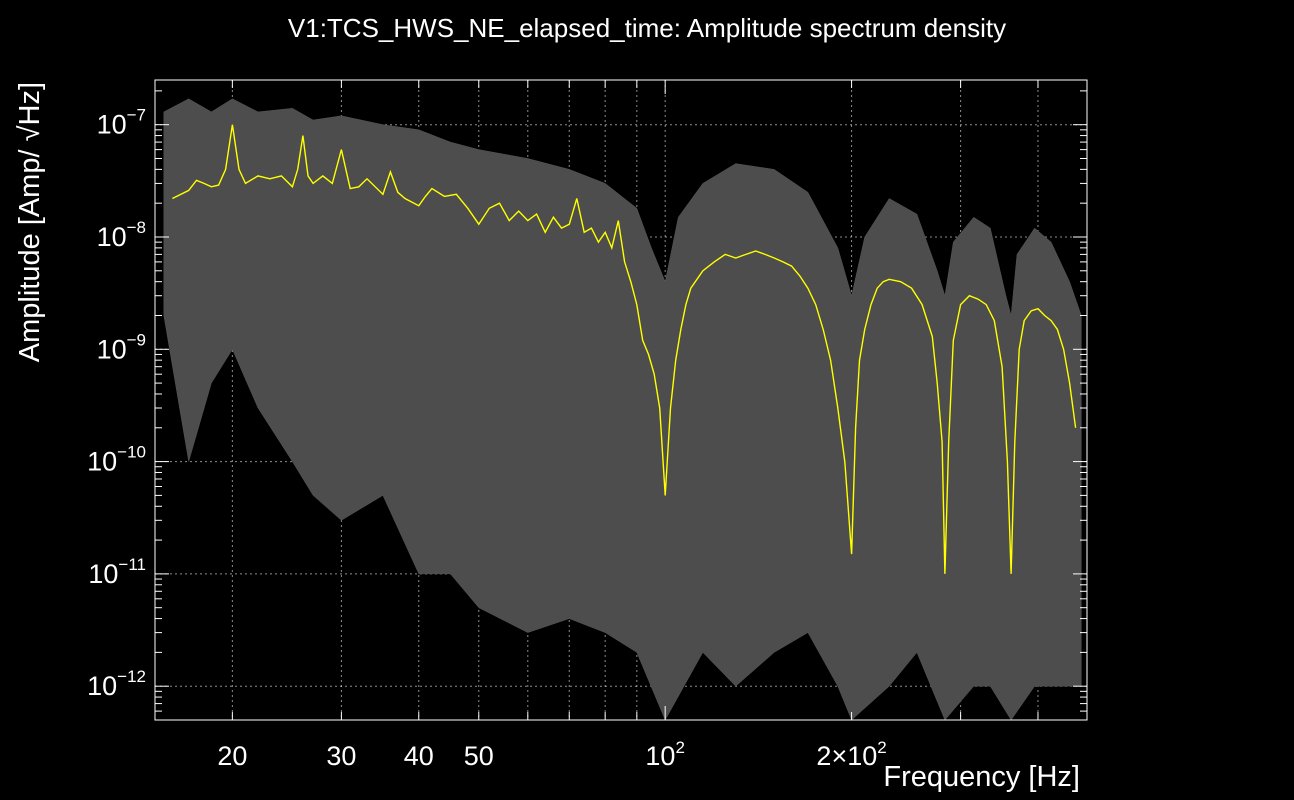  What do you see at coordinates (981, 777) in the screenshot?
I see `x-axis-label: Frequency [Hz]` at bounding box center [981, 777].